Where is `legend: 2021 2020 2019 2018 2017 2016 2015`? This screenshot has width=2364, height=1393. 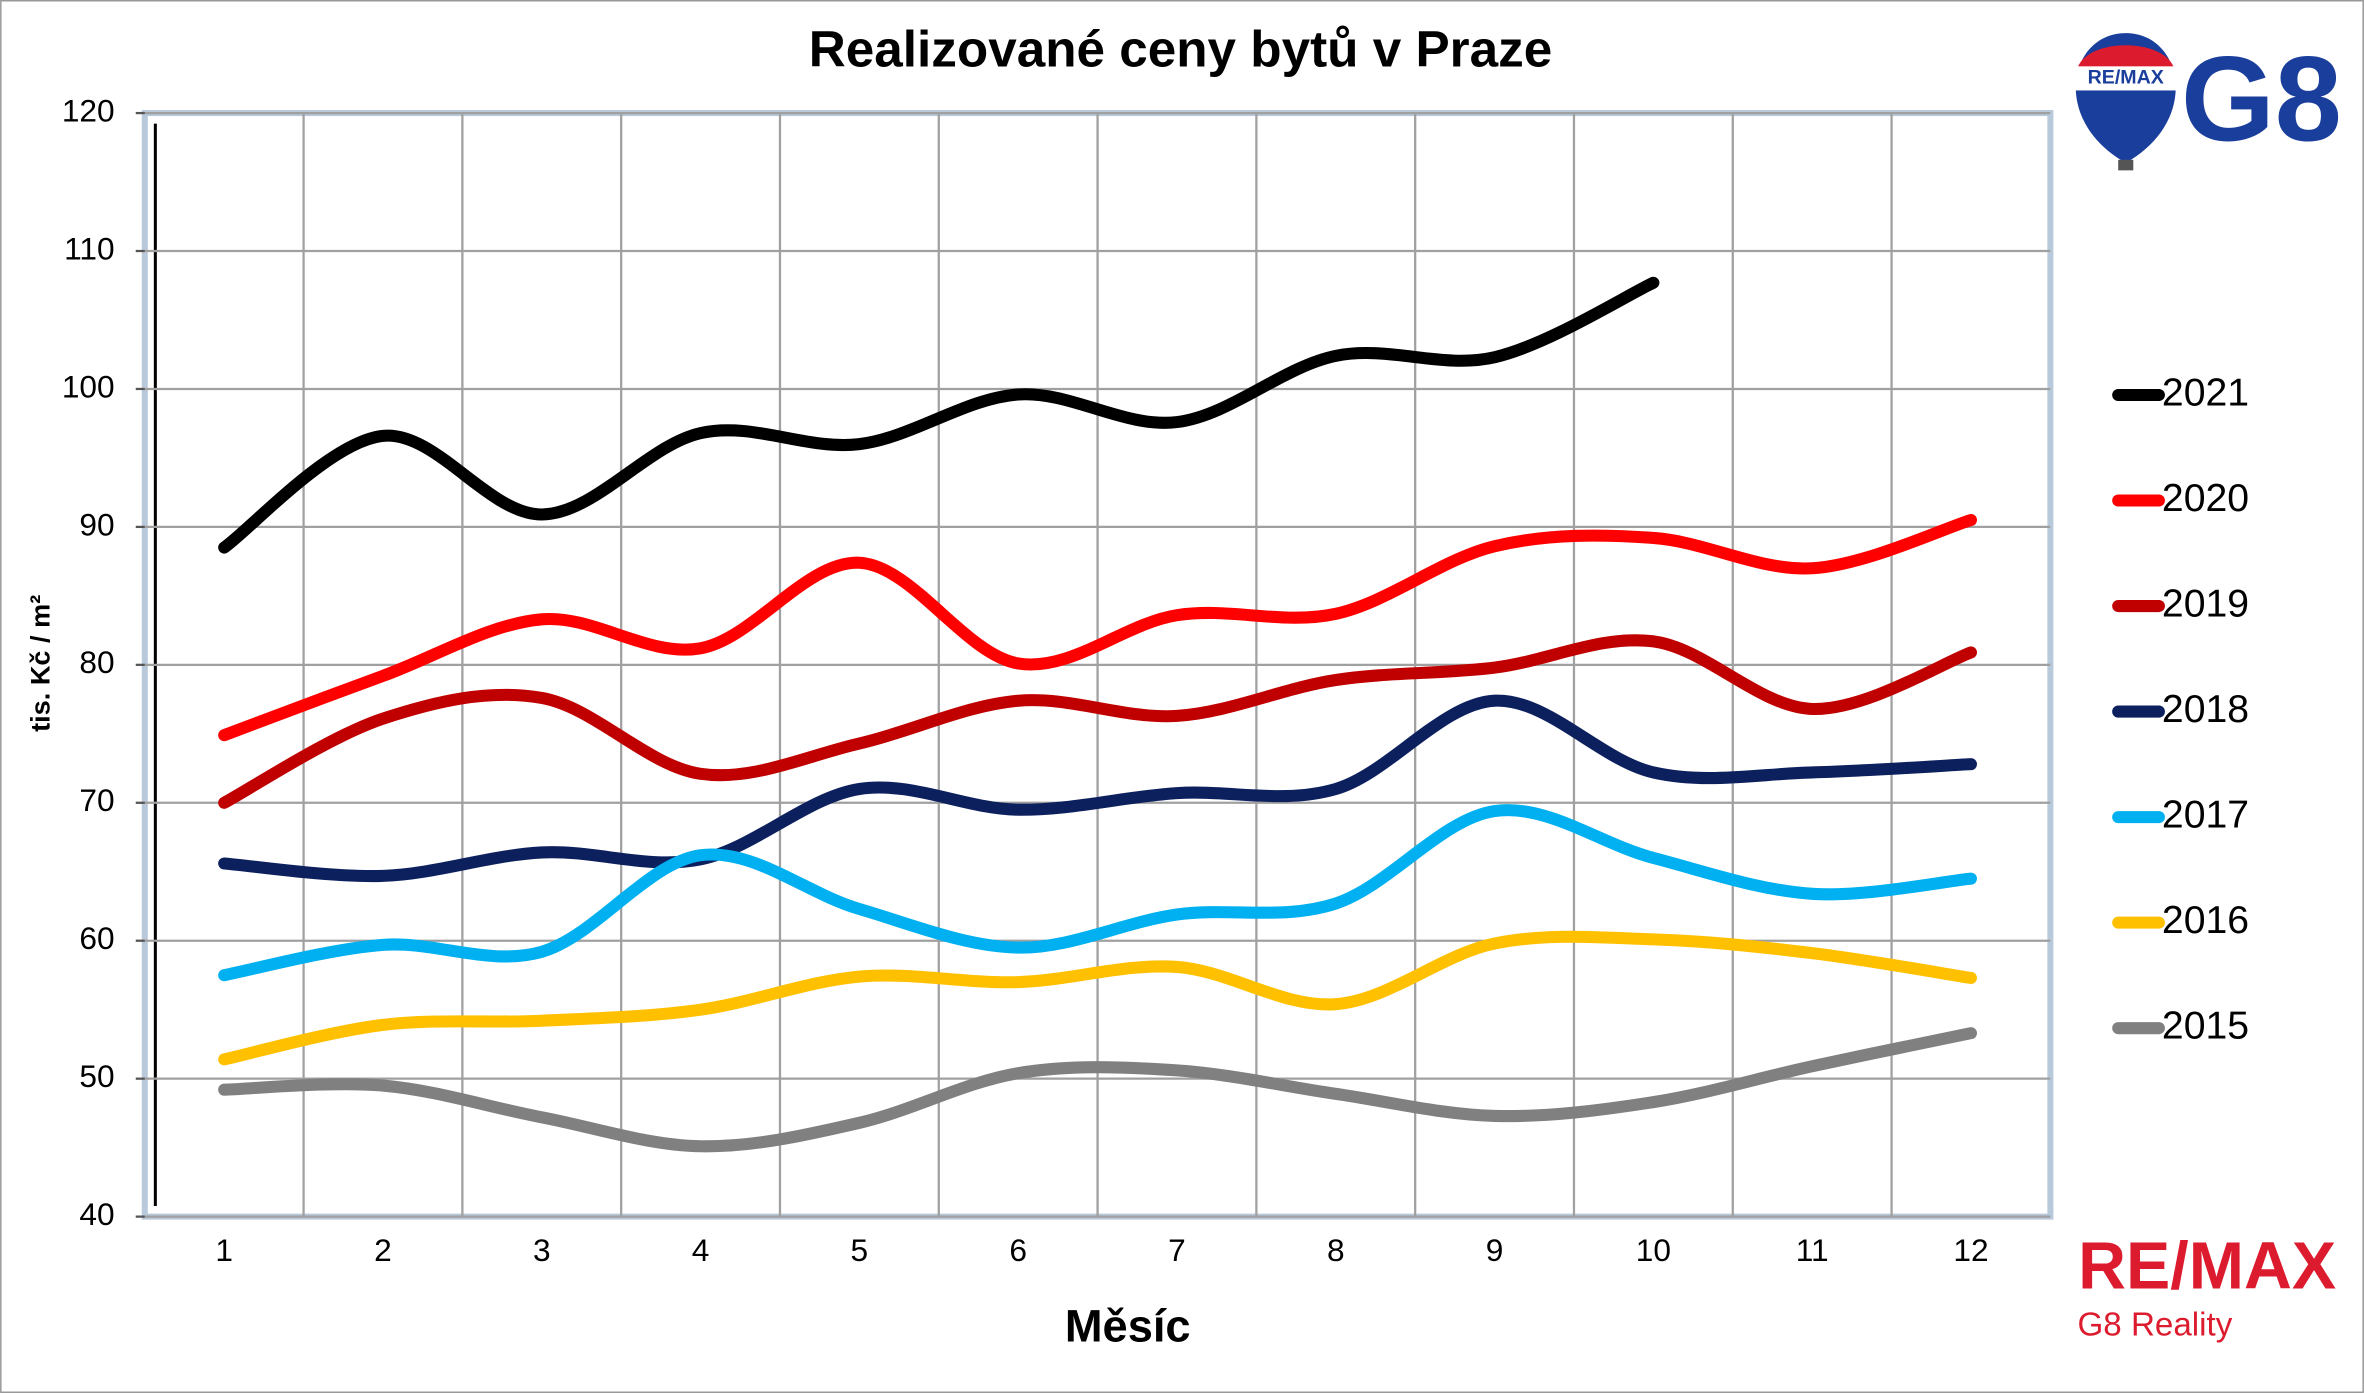 legend: 2021 2020 2019 2018 2017 2016 2015 is located at coordinates (2180, 709).